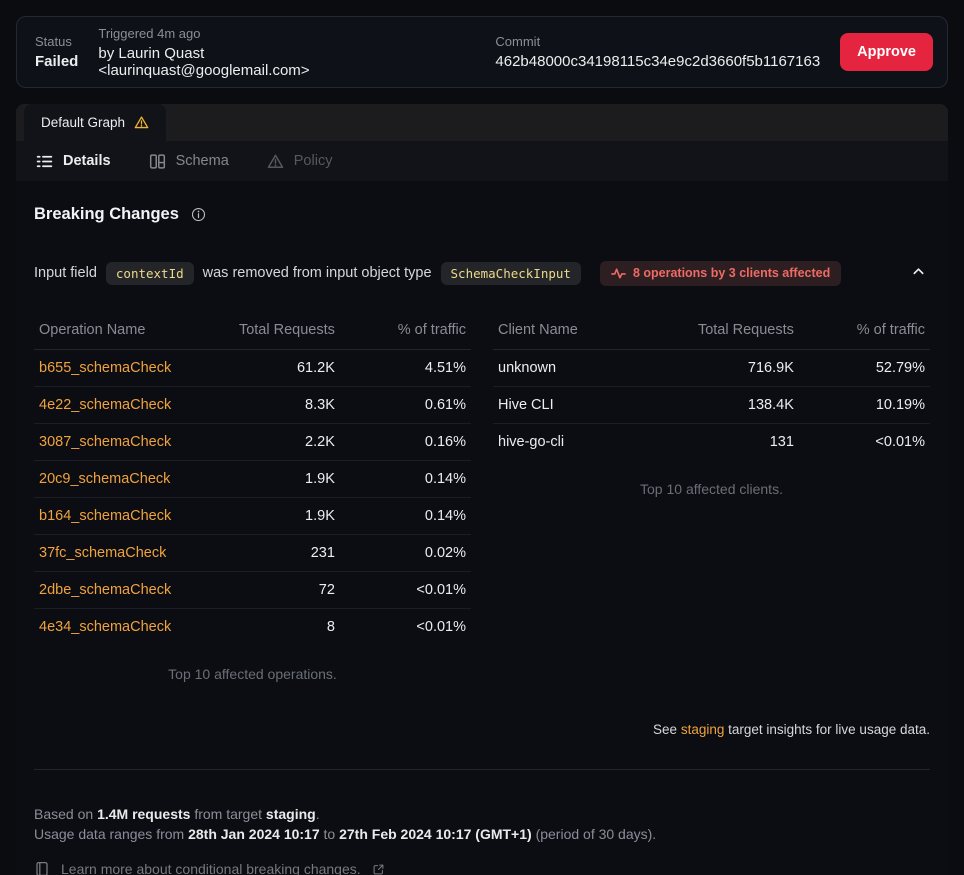 The image size is (964, 875). I want to click on book-icon, so click(42, 868).